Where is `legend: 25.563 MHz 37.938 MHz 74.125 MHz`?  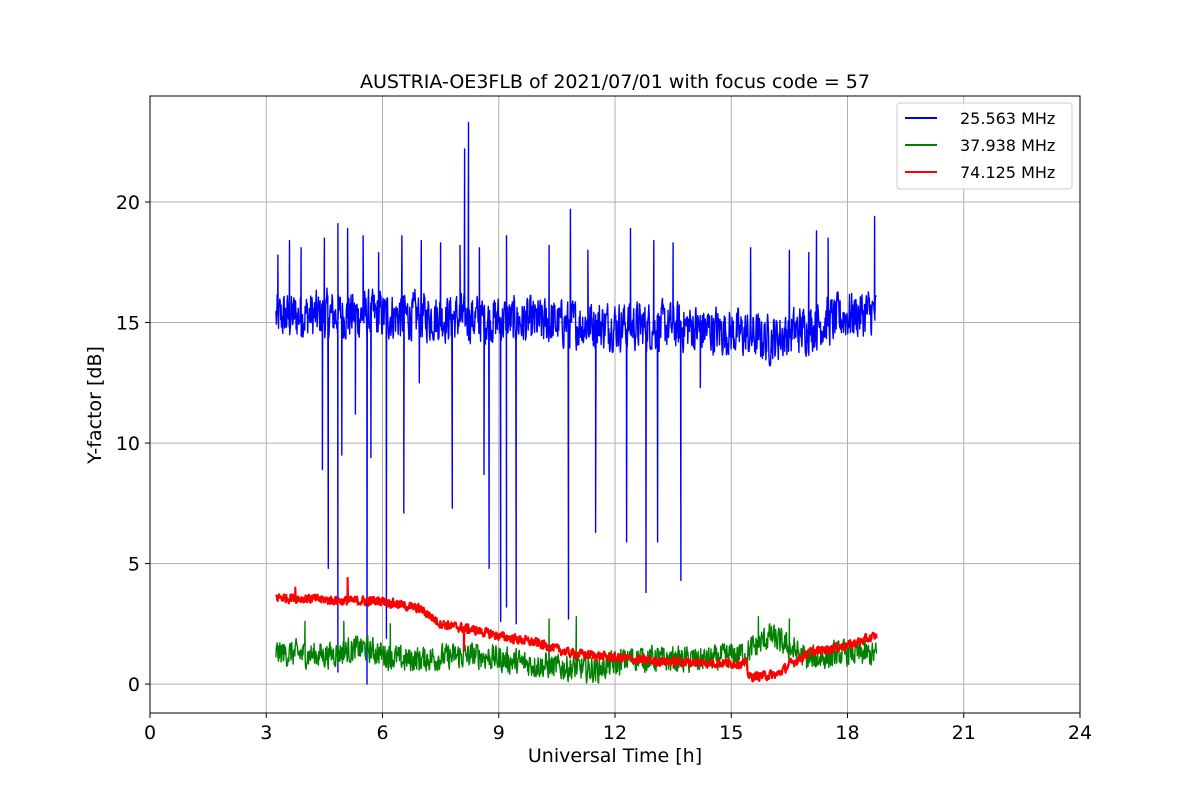 legend: 25.563 MHz 37.938 MHz 74.125 MHz is located at coordinates (984, 146).